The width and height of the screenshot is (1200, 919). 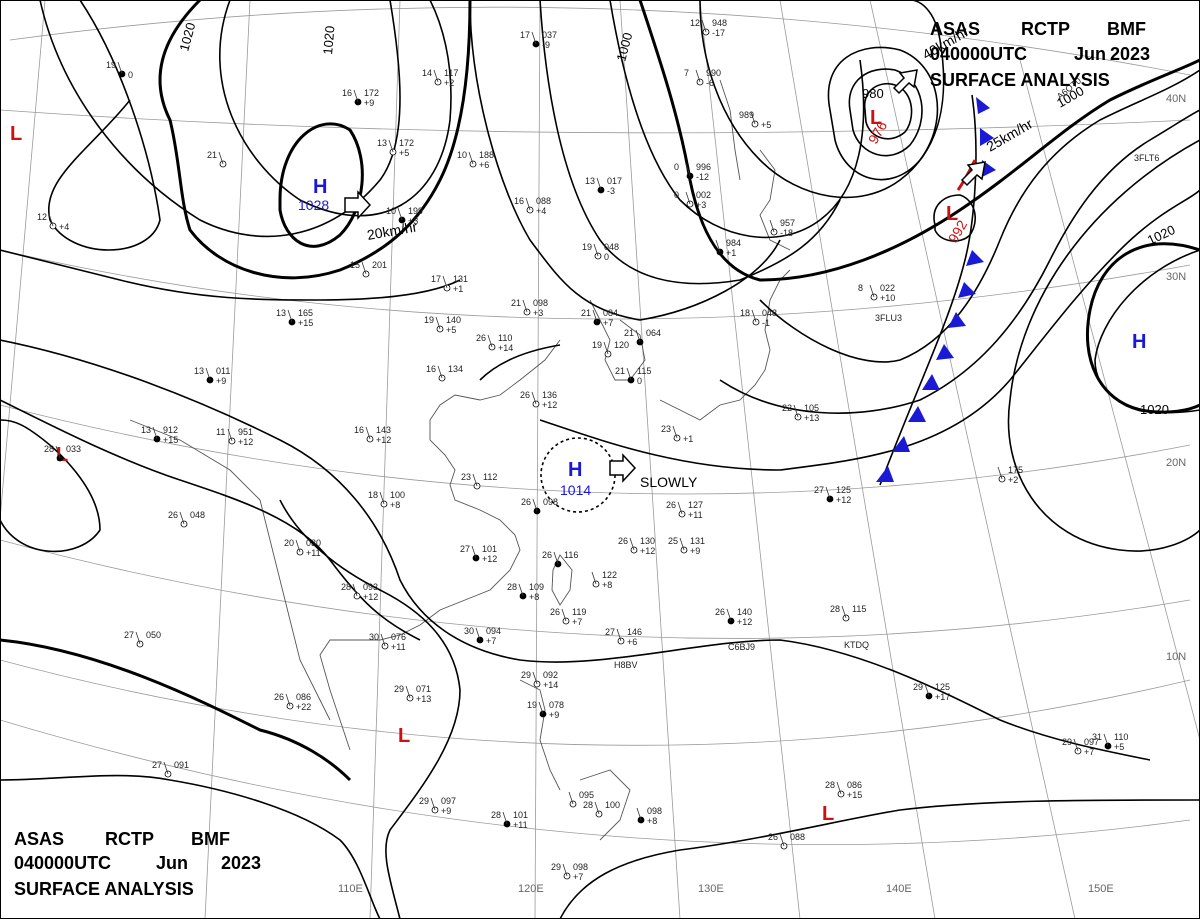 What do you see at coordinates (702, 78) in the screenshot?
I see `station-plot: 7 990-6` at bounding box center [702, 78].